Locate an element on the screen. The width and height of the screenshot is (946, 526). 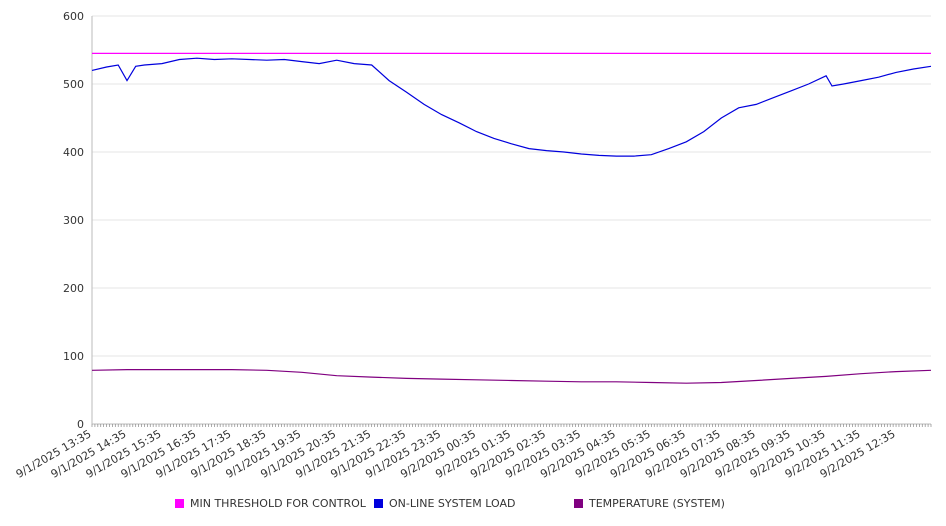
y-tick-label: 200 is located at coordinates (73, 288).